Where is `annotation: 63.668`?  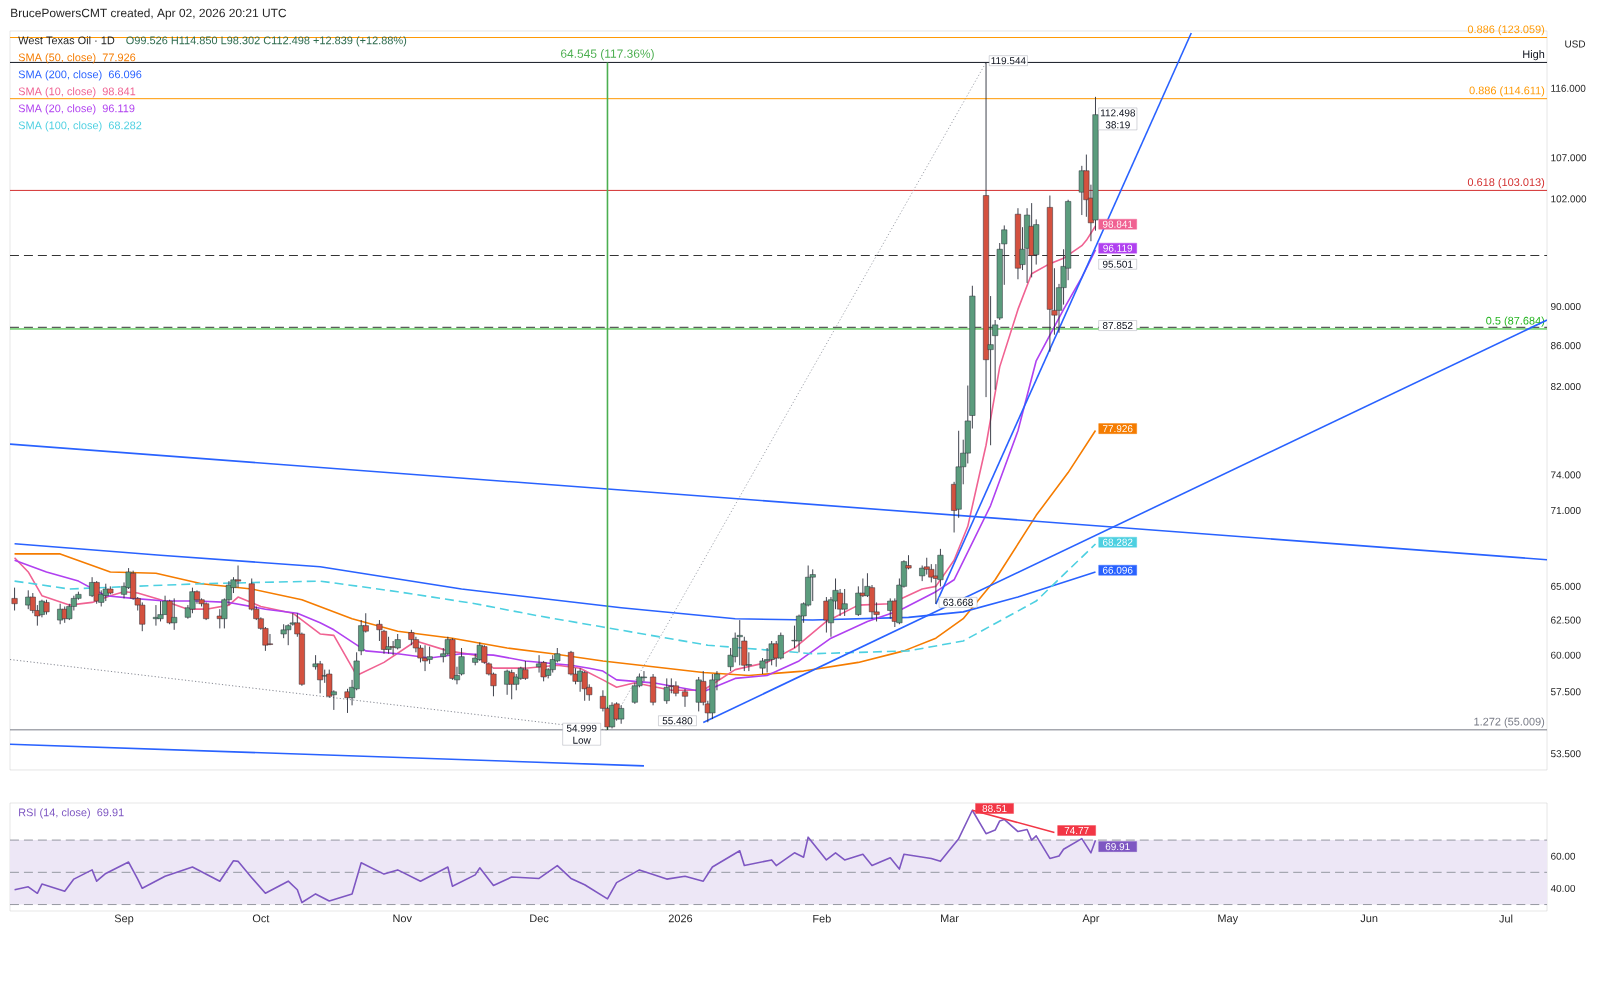 annotation: 63.668 is located at coordinates (958, 602).